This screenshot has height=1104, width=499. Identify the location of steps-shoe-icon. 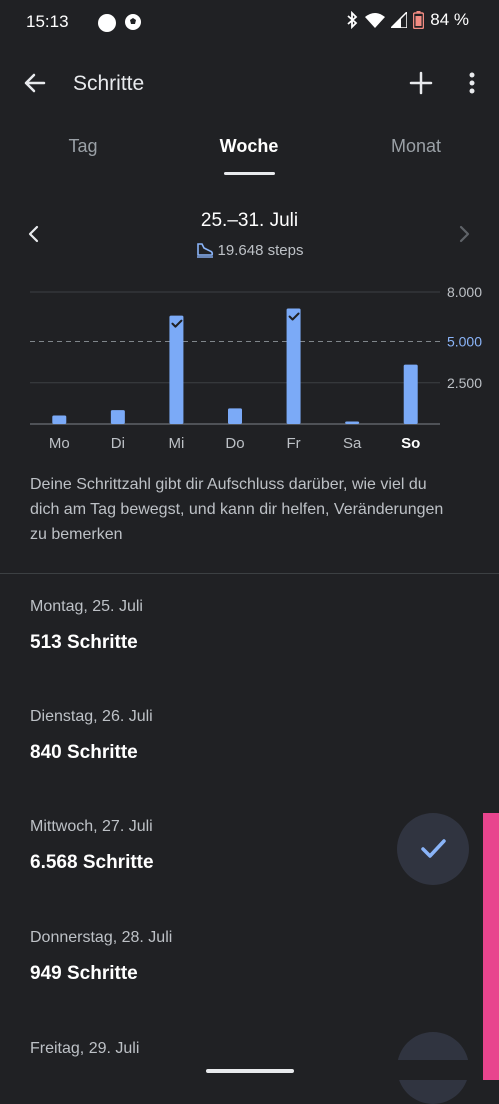
(204, 250).